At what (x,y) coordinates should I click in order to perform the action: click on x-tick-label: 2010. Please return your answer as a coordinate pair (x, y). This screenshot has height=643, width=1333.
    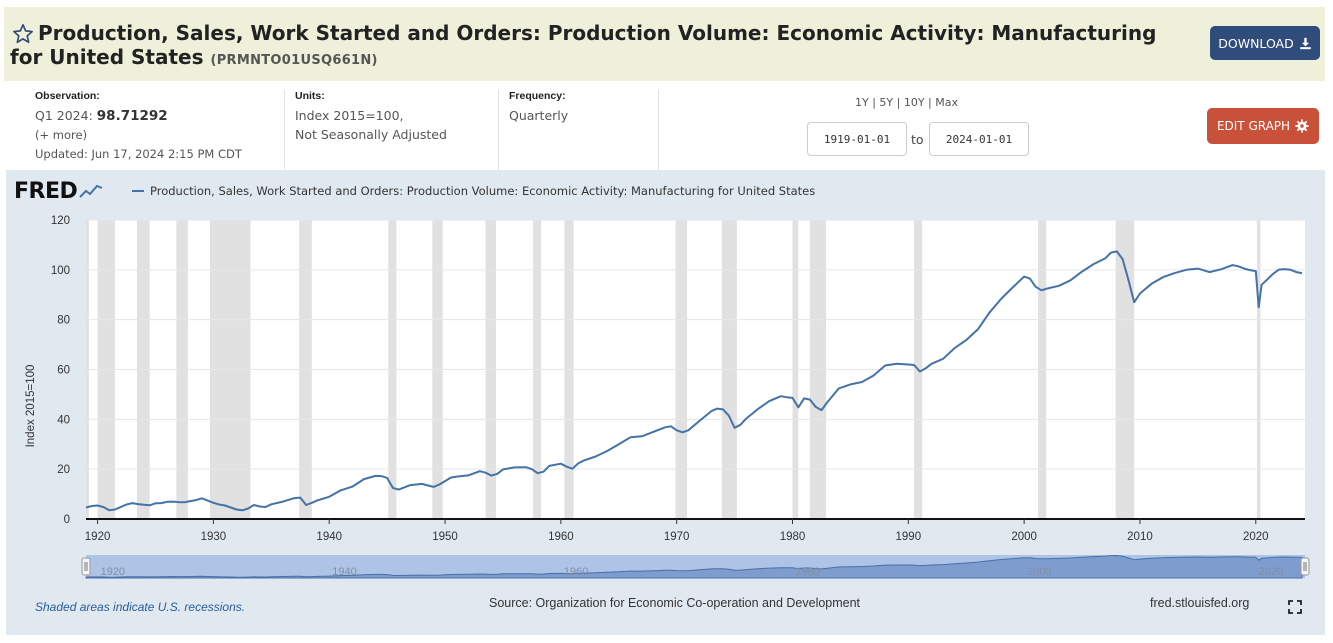
    Looking at the image, I should click on (1140, 537).